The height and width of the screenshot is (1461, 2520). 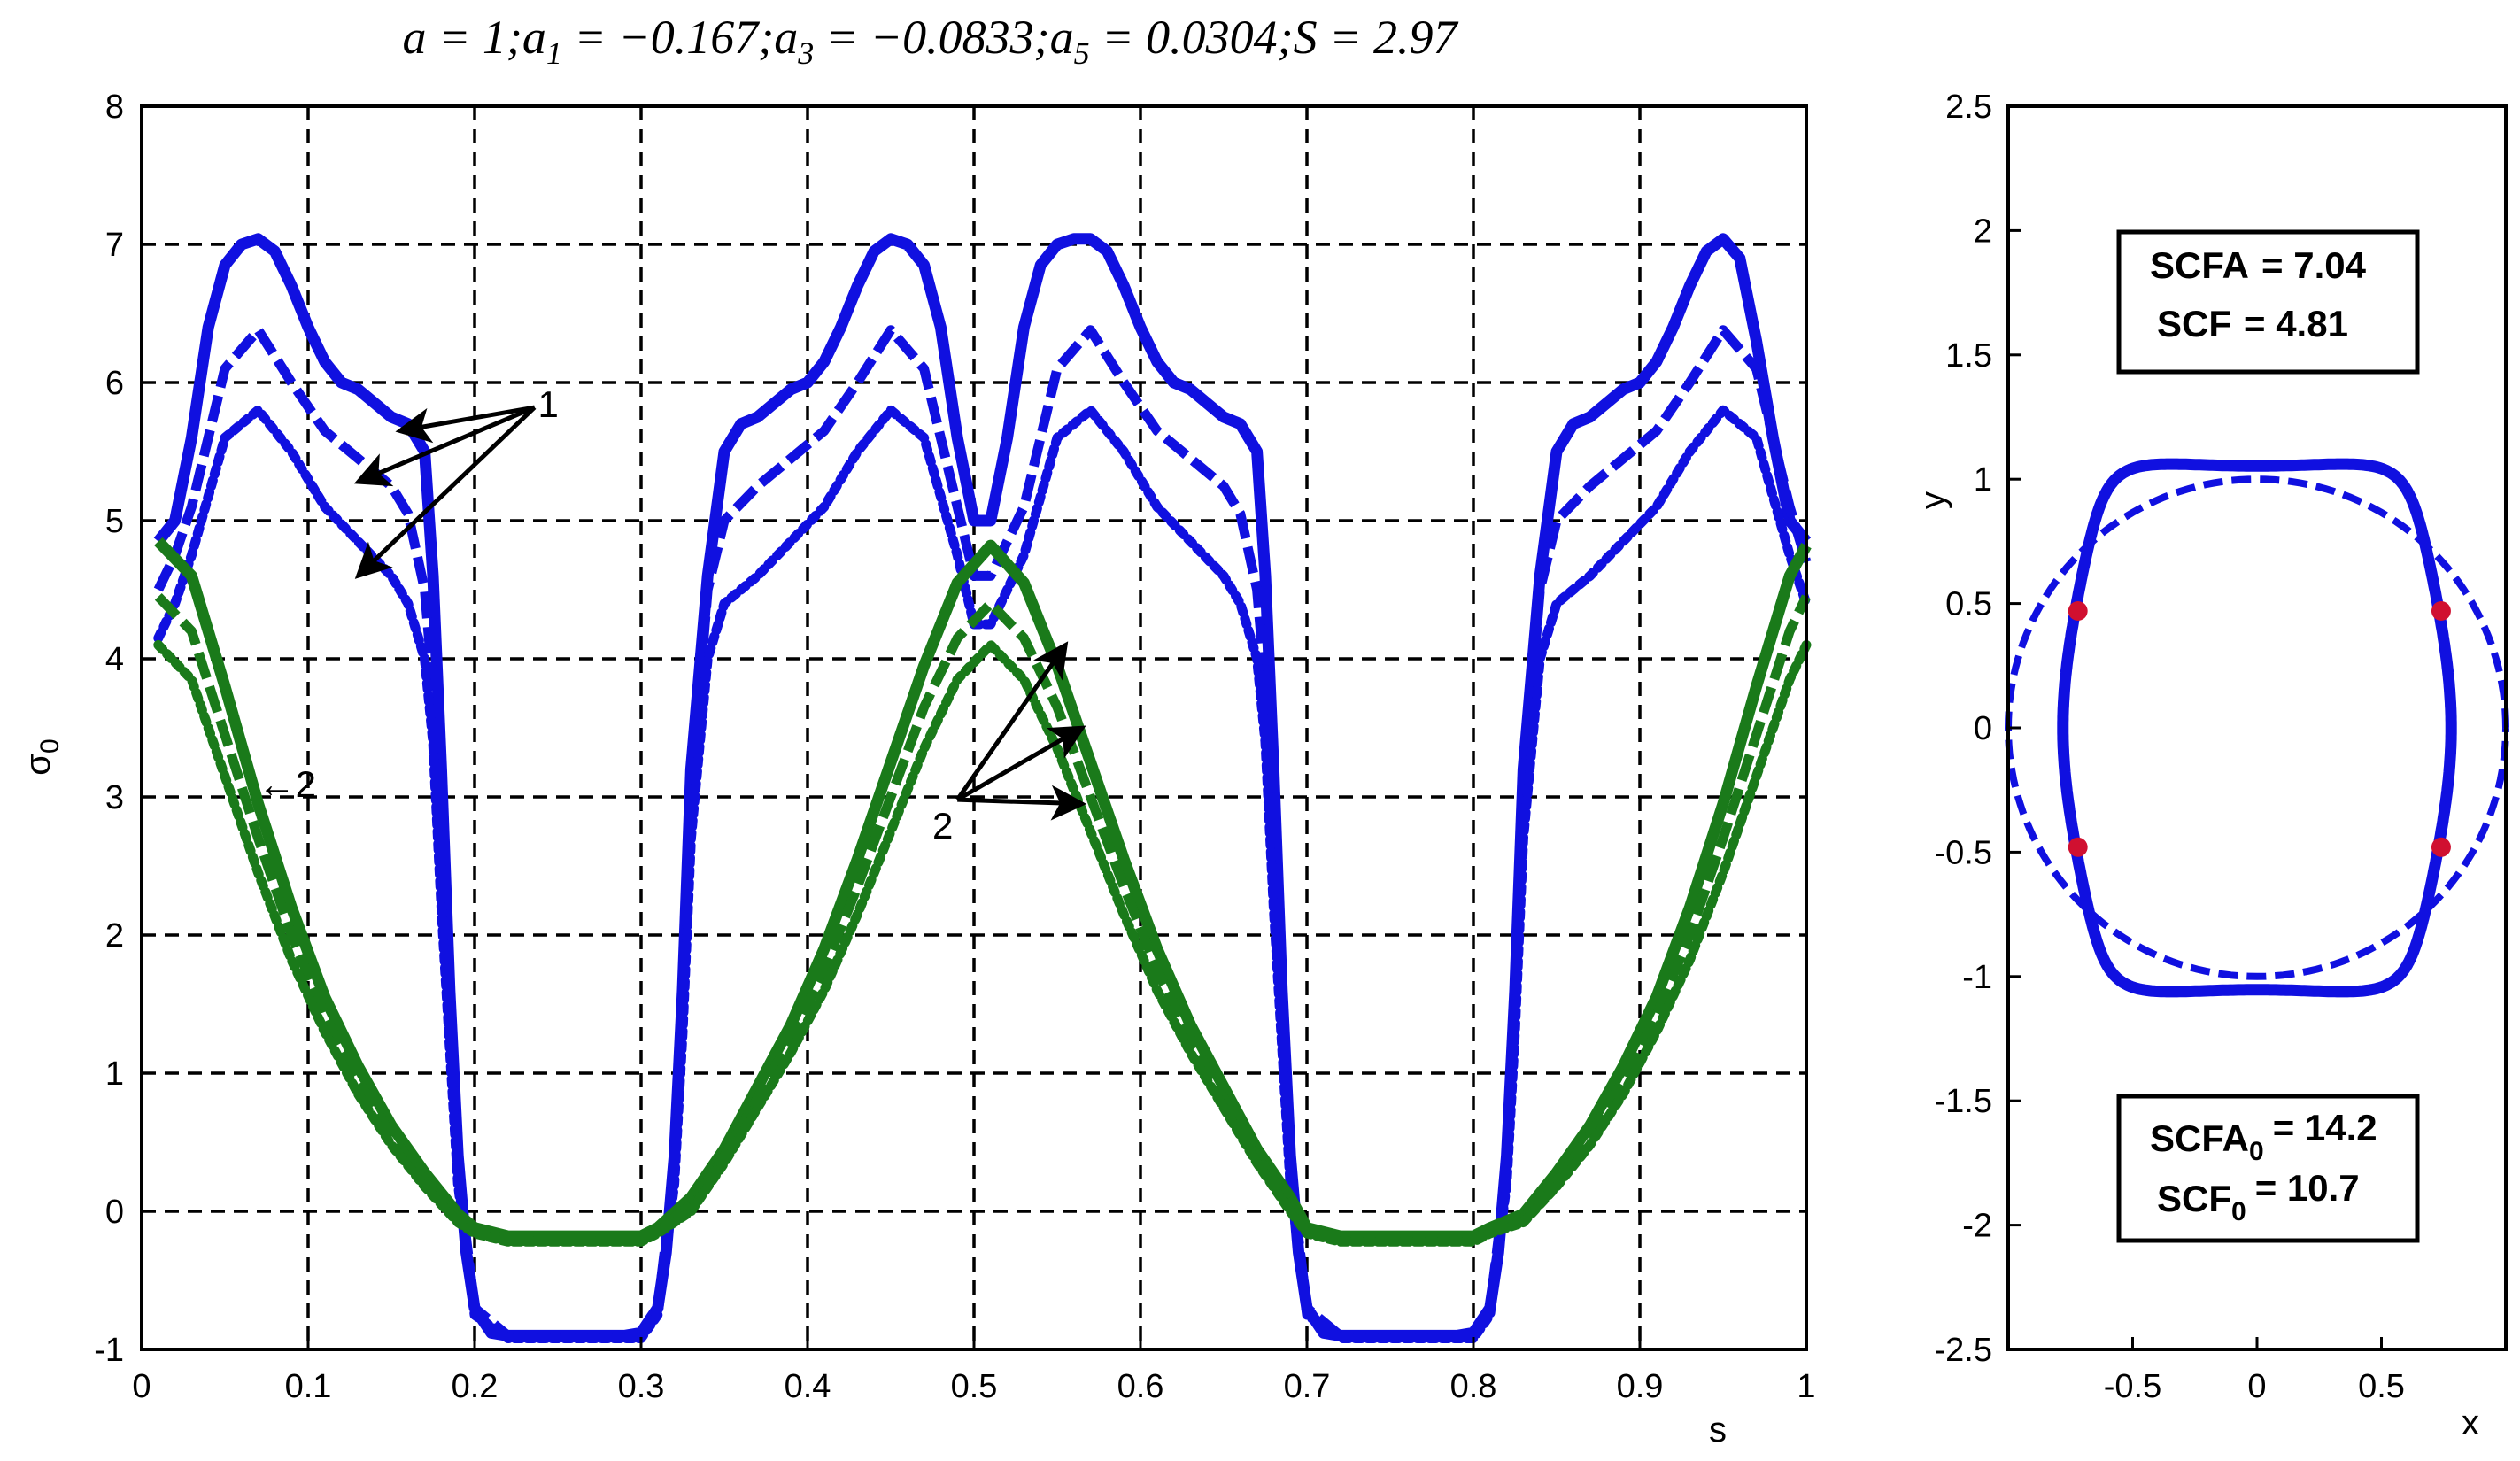 I want to click on title-part-3: = −0.167;, so click(x=668, y=37).